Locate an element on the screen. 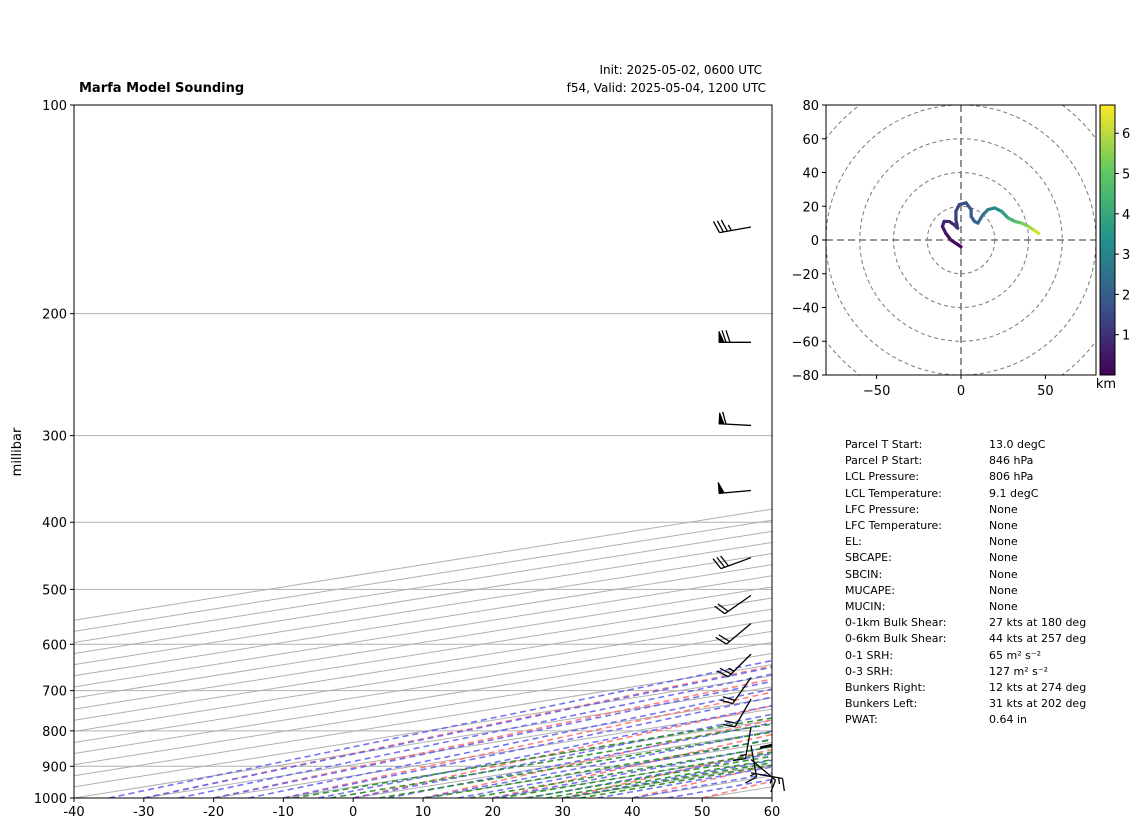 This screenshot has height=832, width=1142. y-tick-label: 400 is located at coordinates (54, 523).